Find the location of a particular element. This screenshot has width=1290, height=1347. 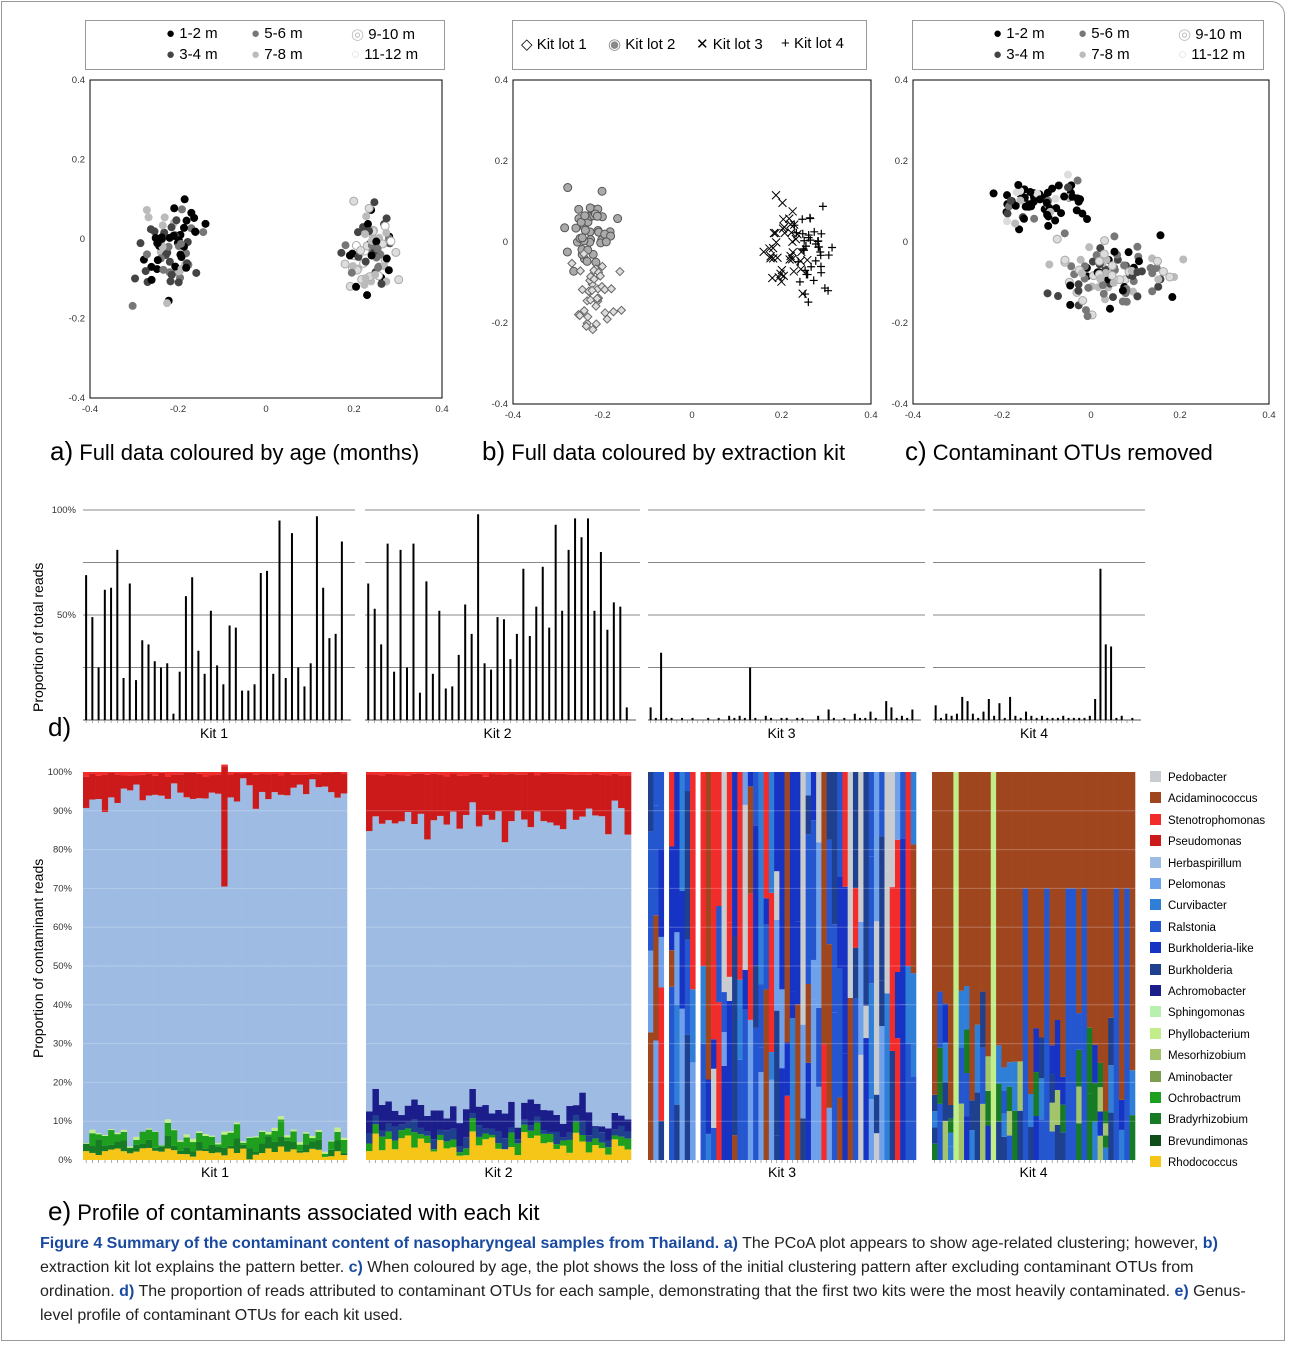

pcoa-point-kit3 is located at coordinates (775, 233).